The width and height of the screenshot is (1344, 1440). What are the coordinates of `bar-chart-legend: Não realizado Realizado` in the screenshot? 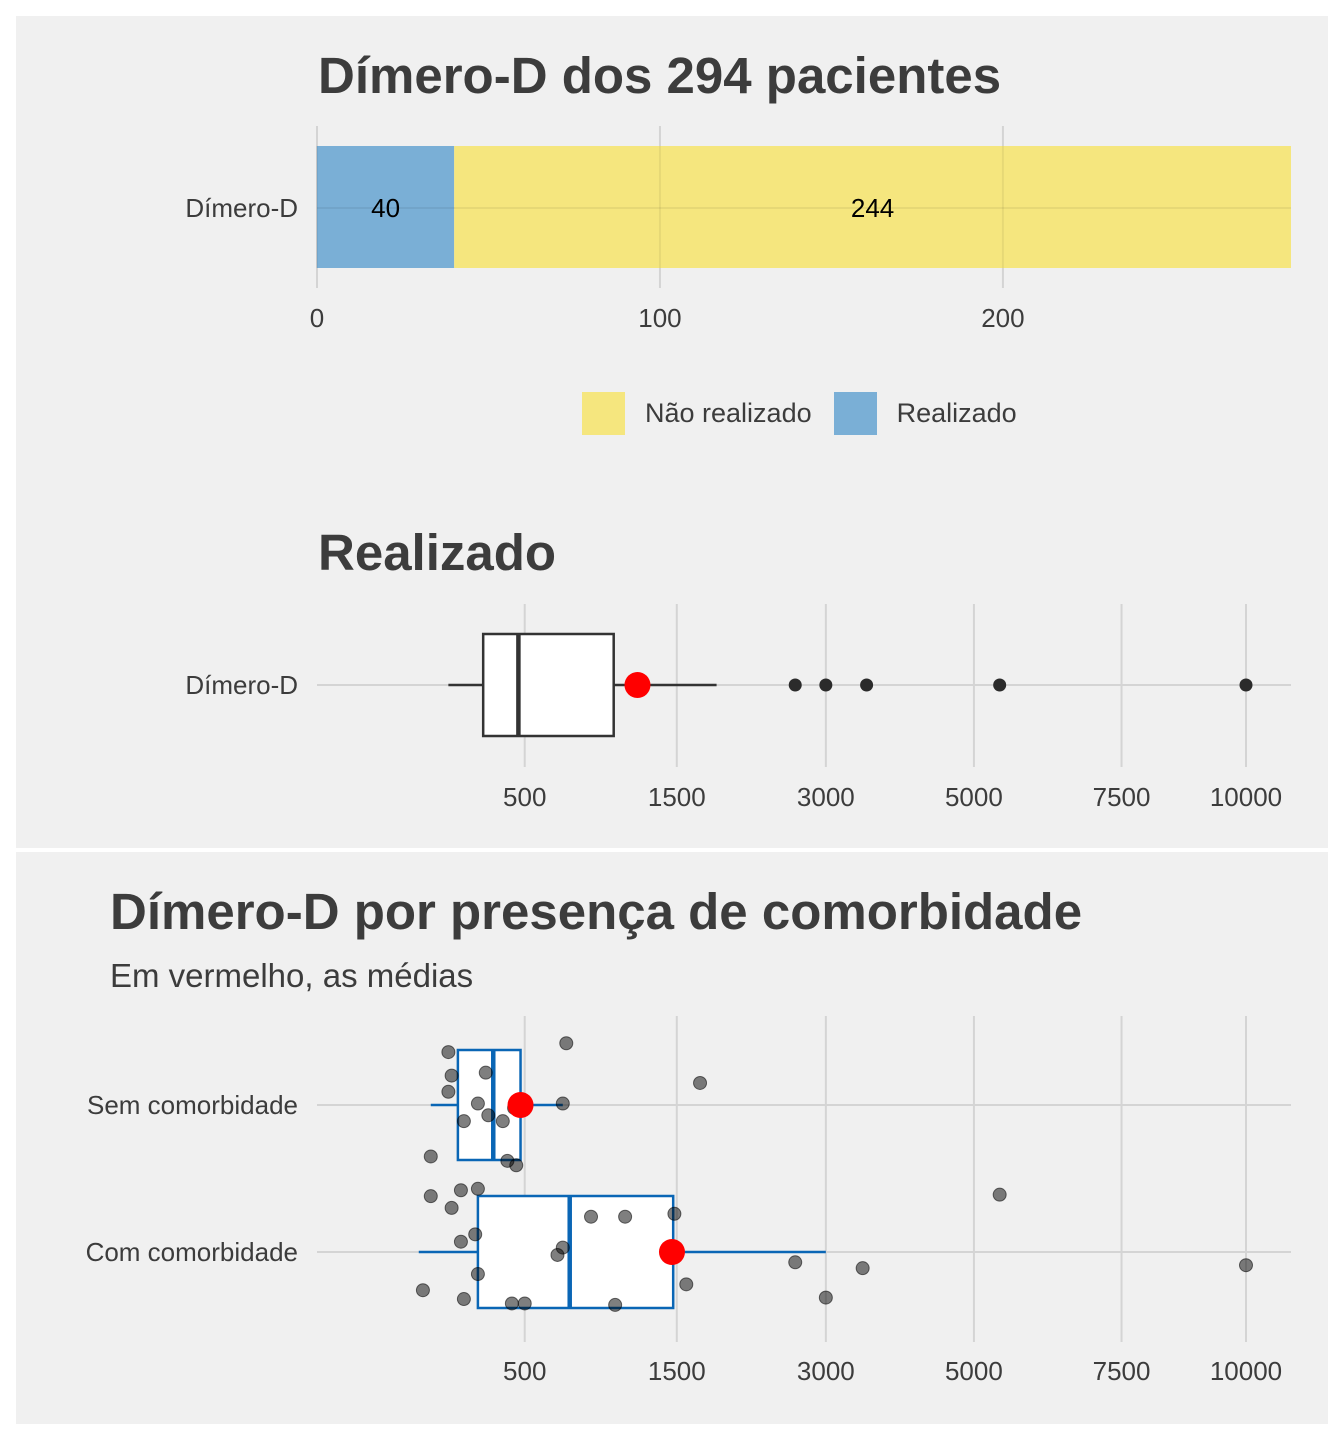 It's located at (810, 413).